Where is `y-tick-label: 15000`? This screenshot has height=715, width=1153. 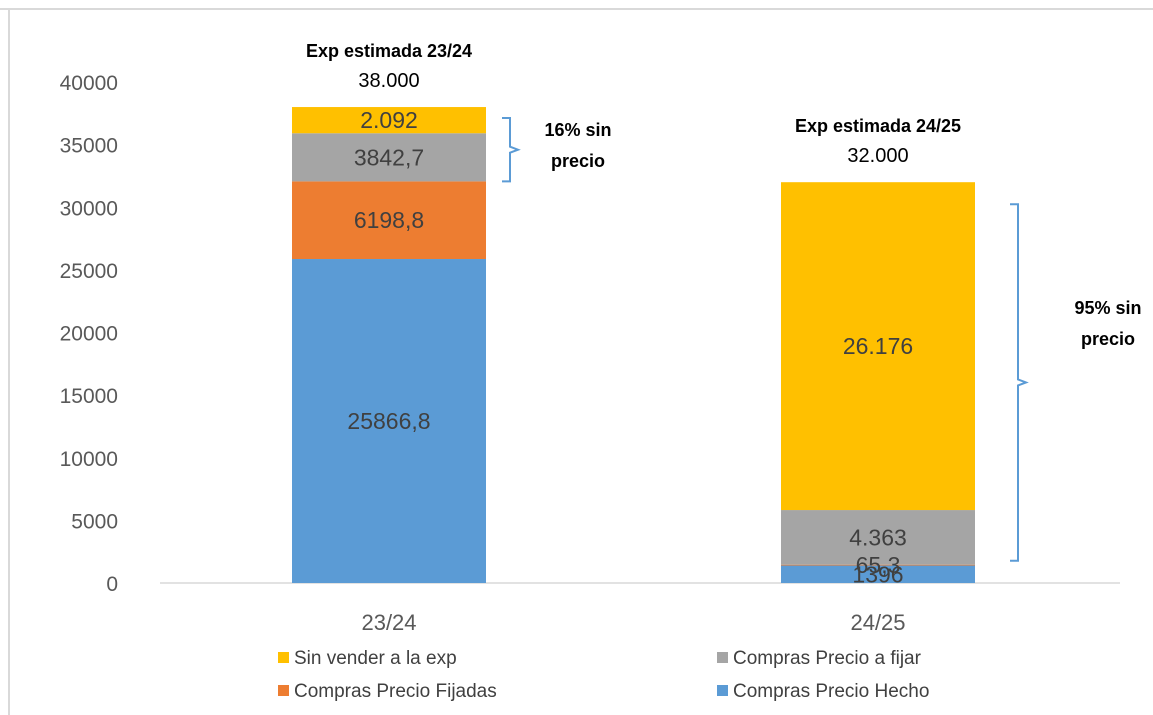
y-tick-label: 15000 is located at coordinates (89, 396).